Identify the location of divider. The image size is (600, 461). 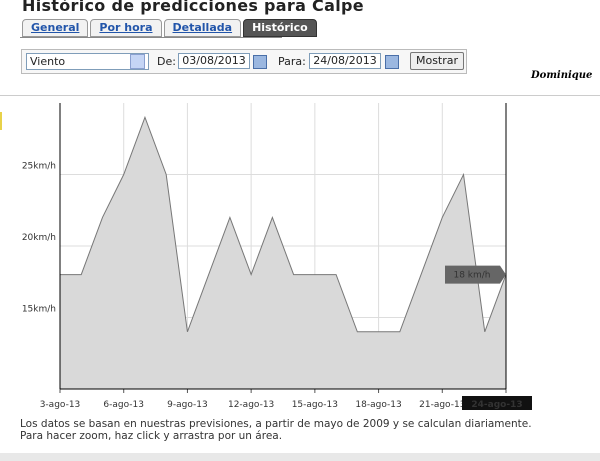
(151, 37).